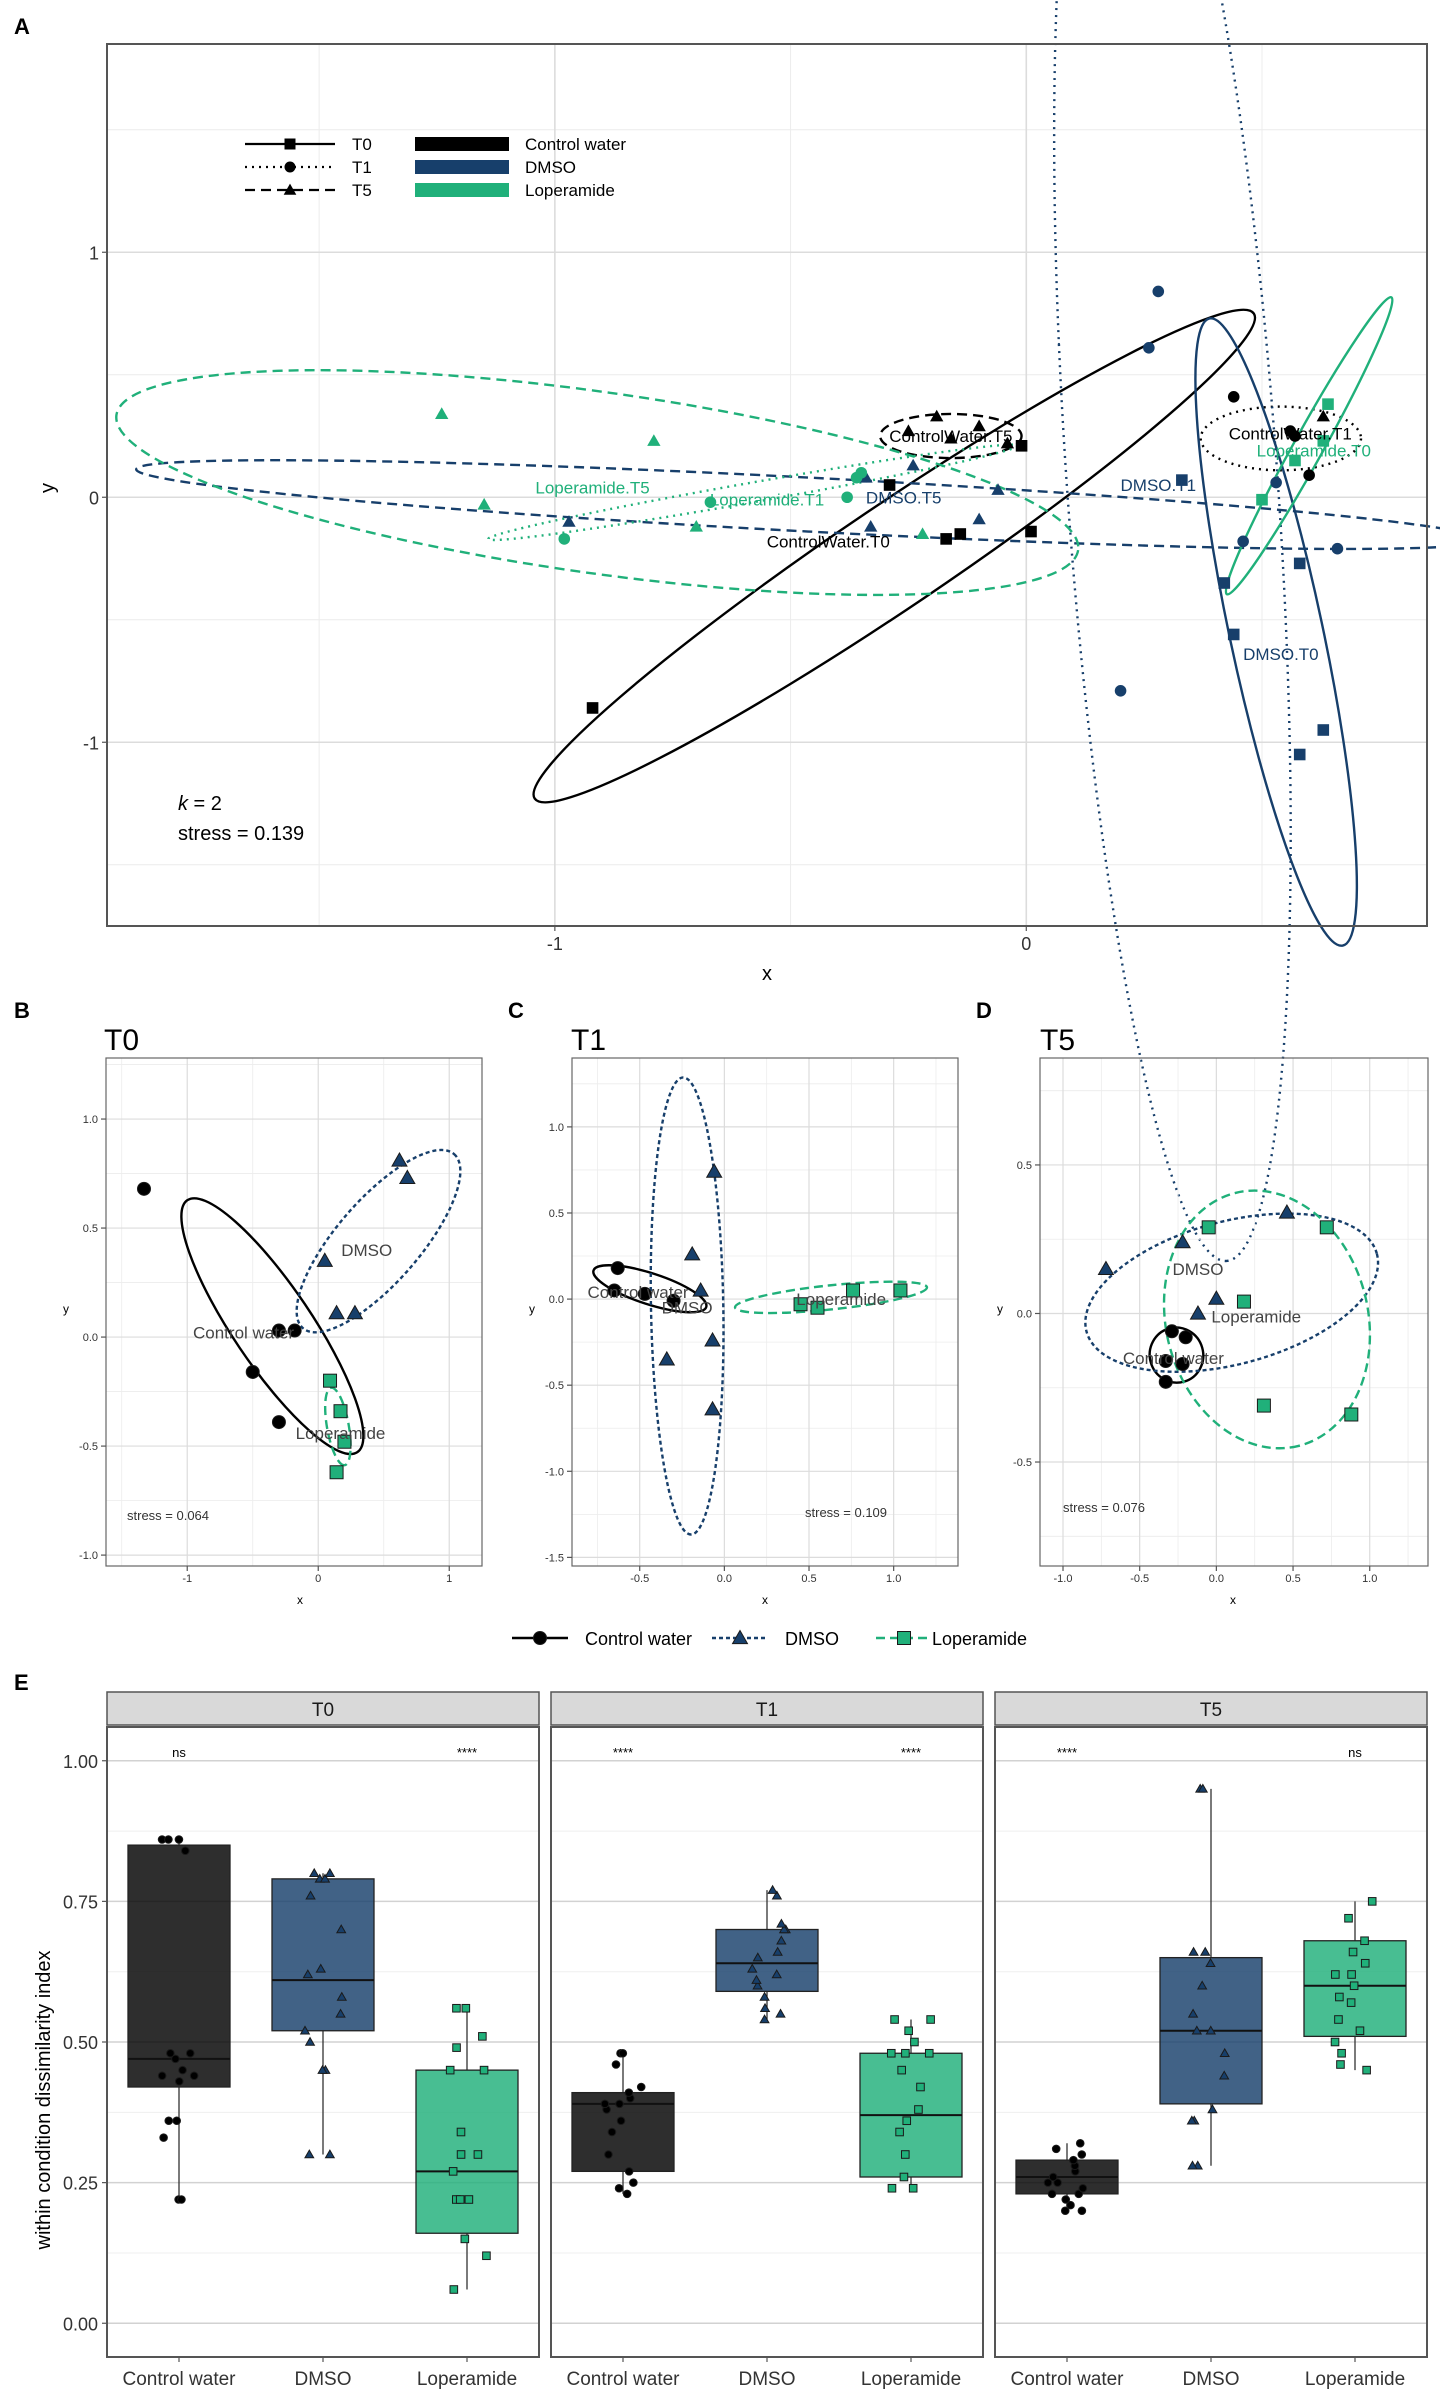 Image resolution: width=1440 pixels, height=2400 pixels. What do you see at coordinates (462, 190) in the screenshot?
I see `legend-a-swatch-loperamide` at bounding box center [462, 190].